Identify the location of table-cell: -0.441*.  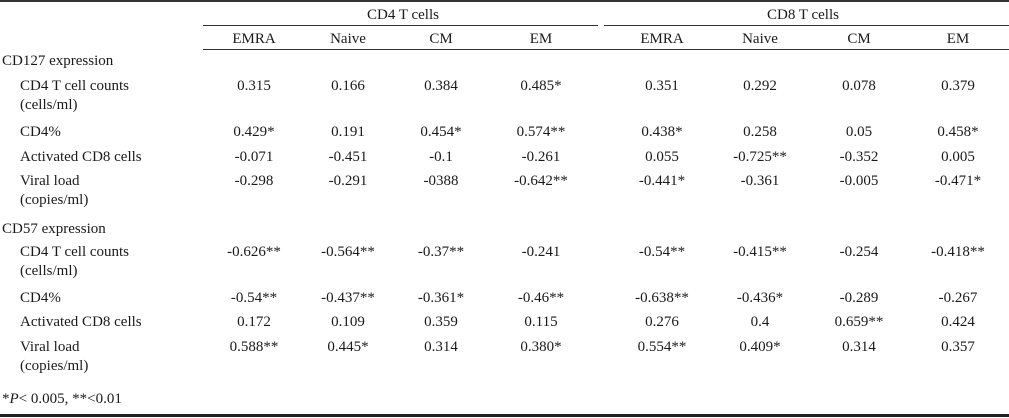
(662, 181).